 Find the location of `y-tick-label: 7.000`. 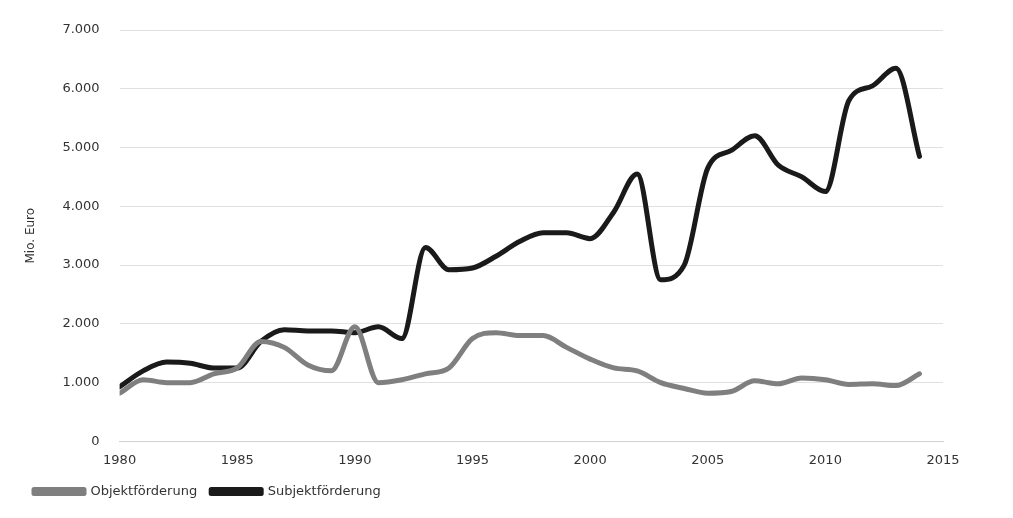

y-tick-label: 7.000 is located at coordinates (81, 29).